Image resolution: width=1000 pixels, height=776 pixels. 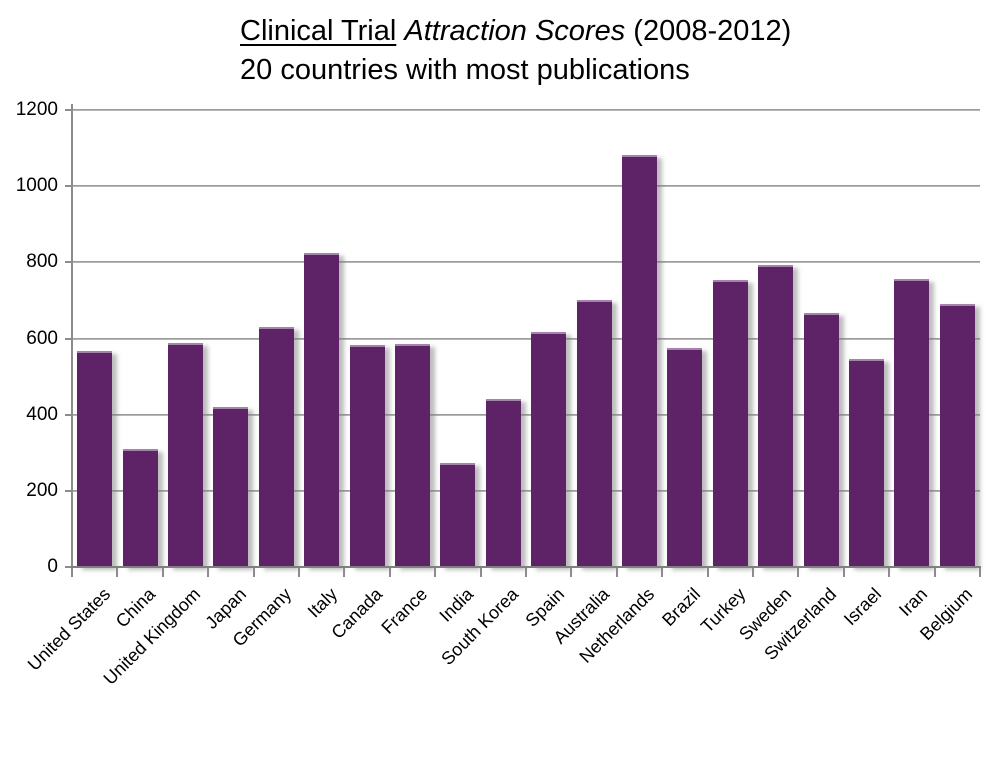 What do you see at coordinates (594, 433) in the screenshot?
I see `bar-australia` at bounding box center [594, 433].